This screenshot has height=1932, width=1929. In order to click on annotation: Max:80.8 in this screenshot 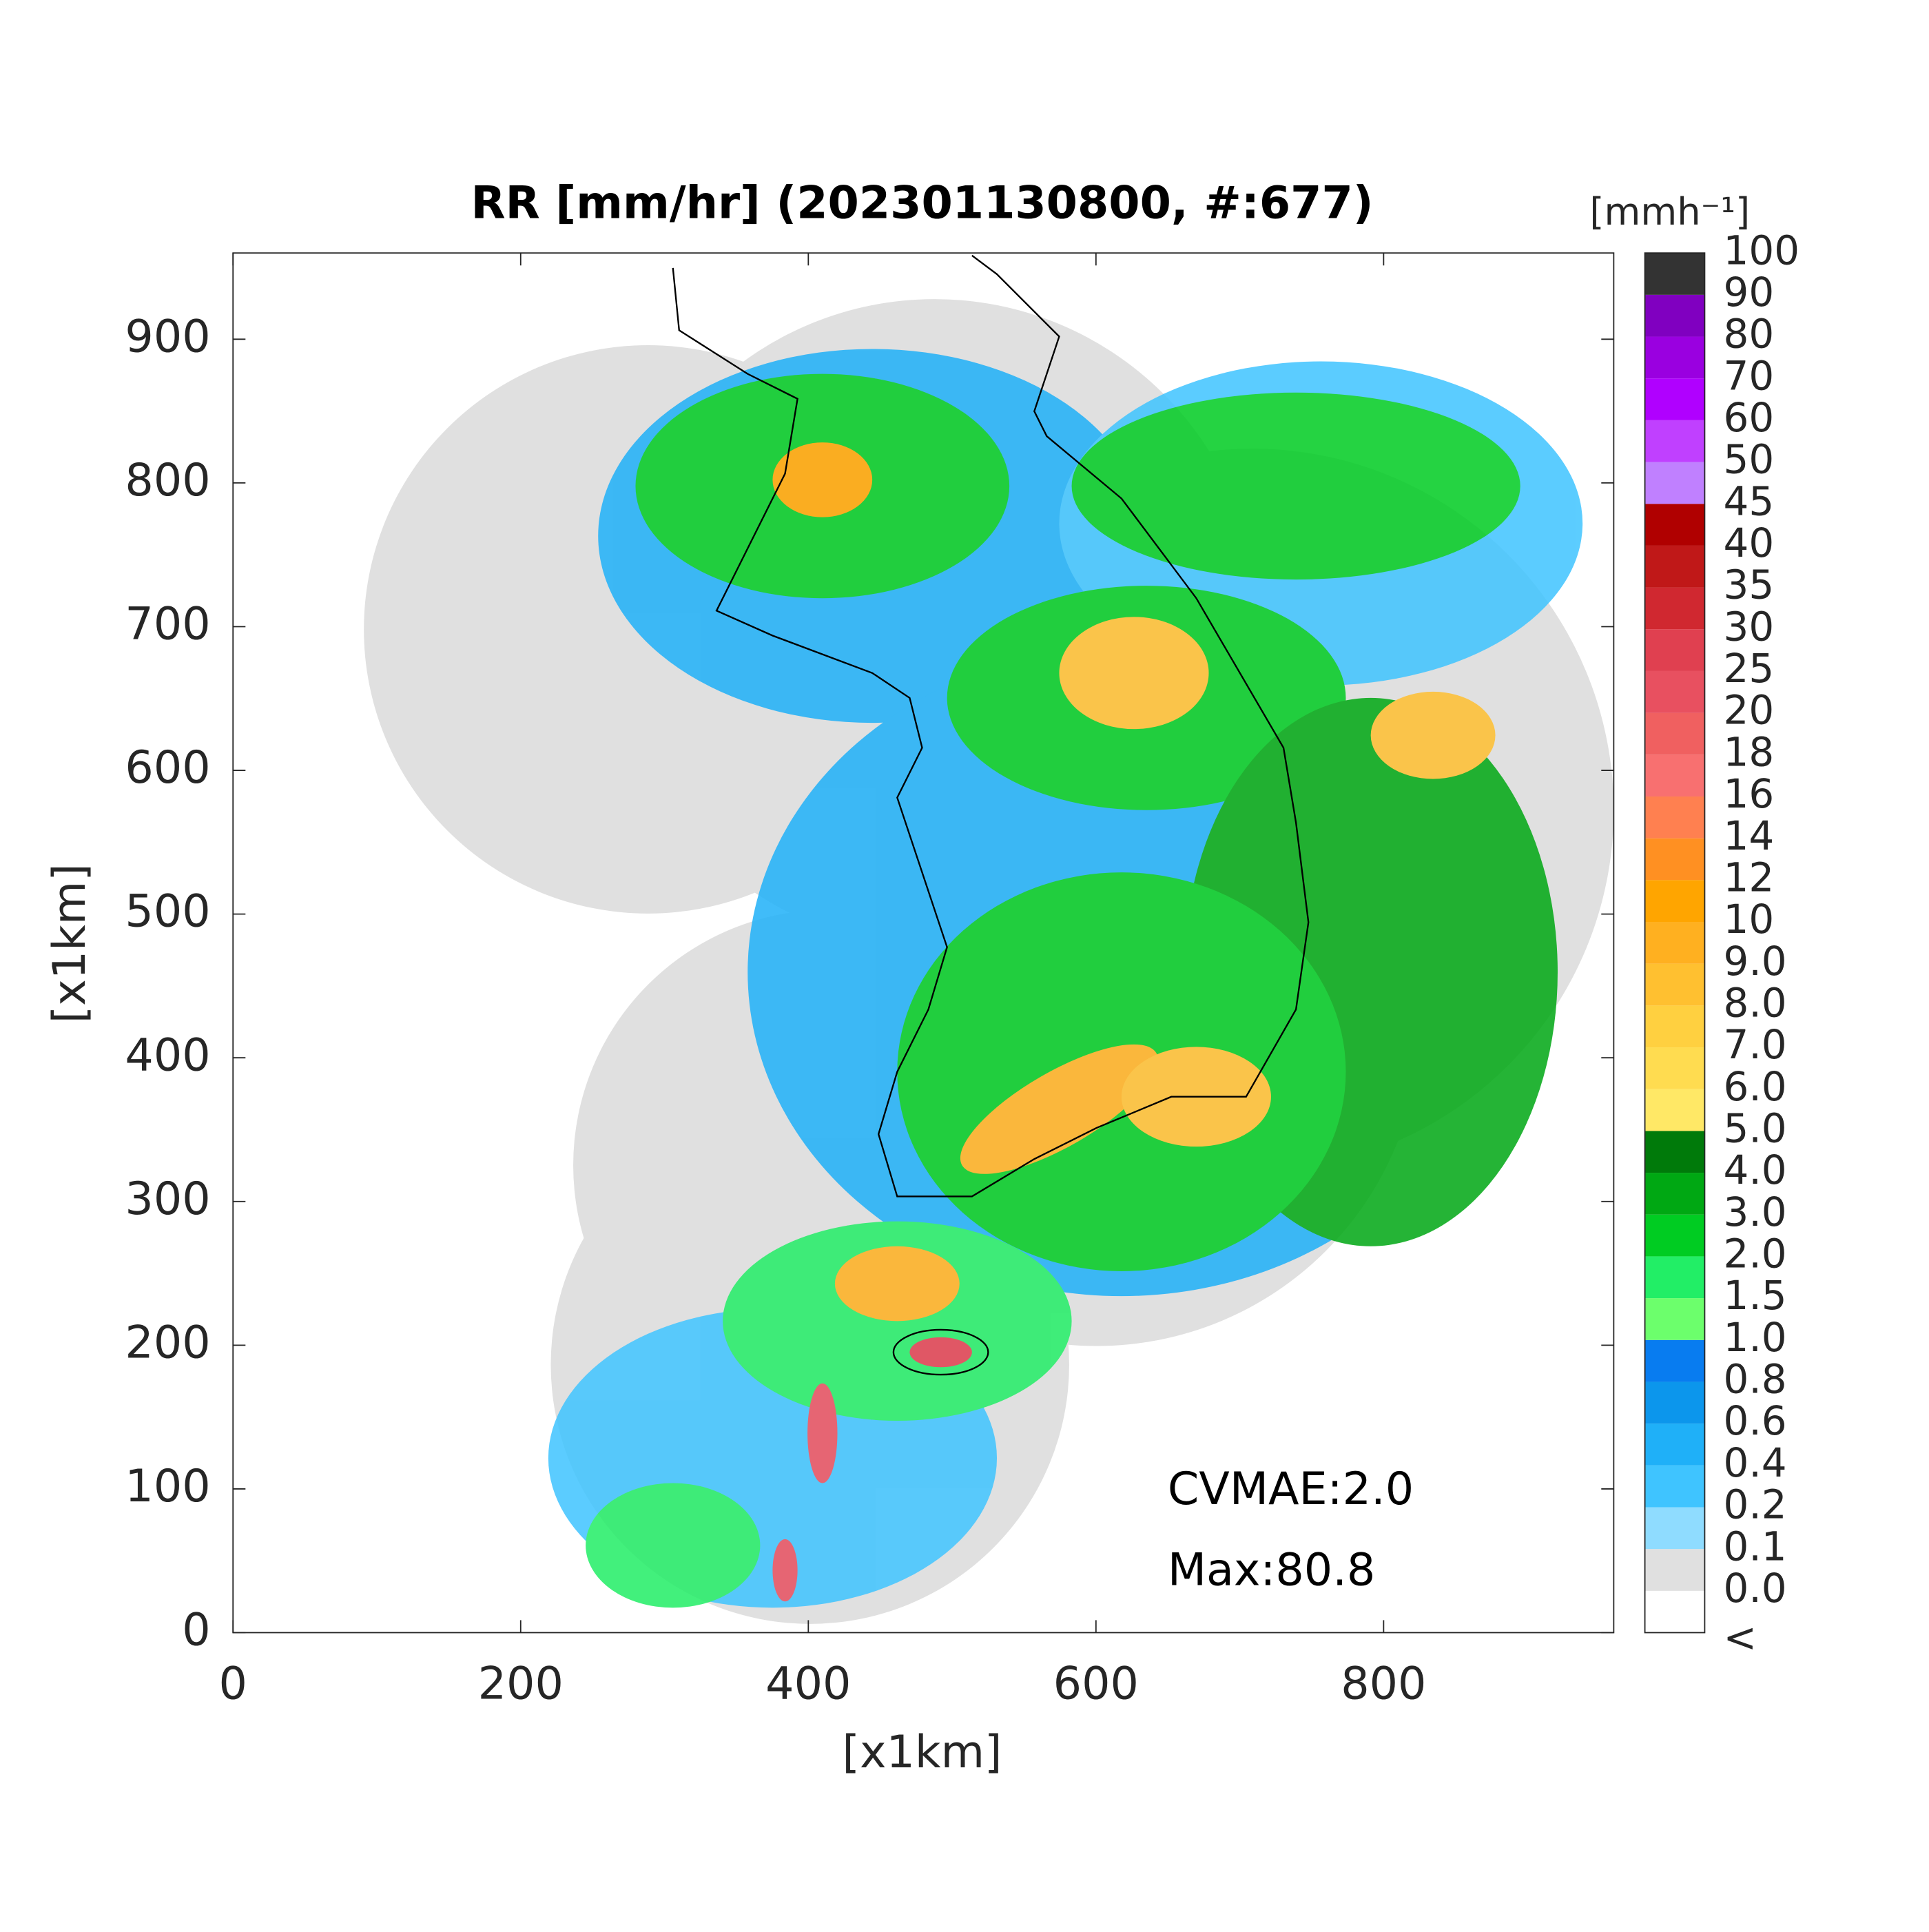, I will do `click(1272, 1570)`.